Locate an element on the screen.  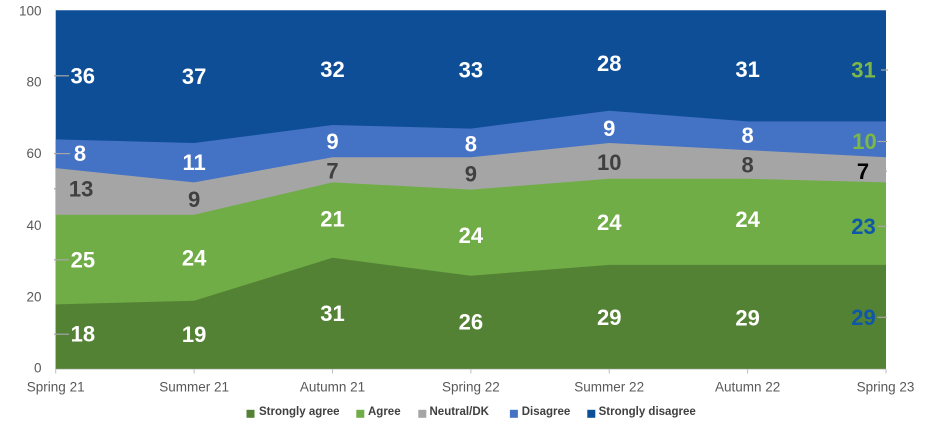
svg-text: 18 is located at coordinates (83, 334).